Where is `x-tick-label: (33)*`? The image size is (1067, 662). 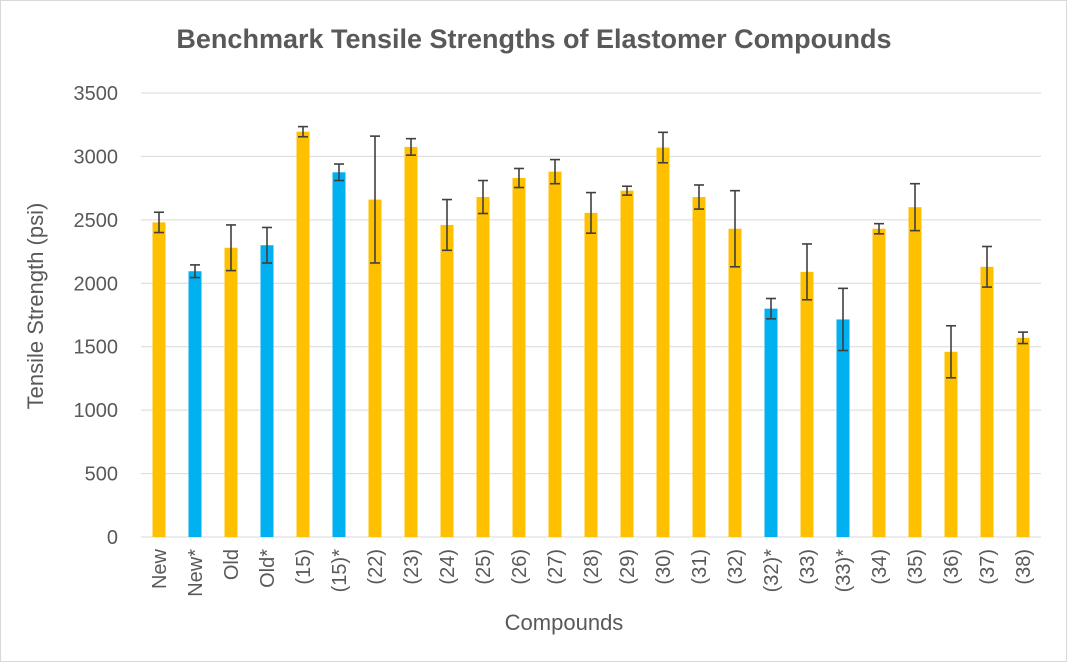
x-tick-label: (33)* is located at coordinates (844, 571).